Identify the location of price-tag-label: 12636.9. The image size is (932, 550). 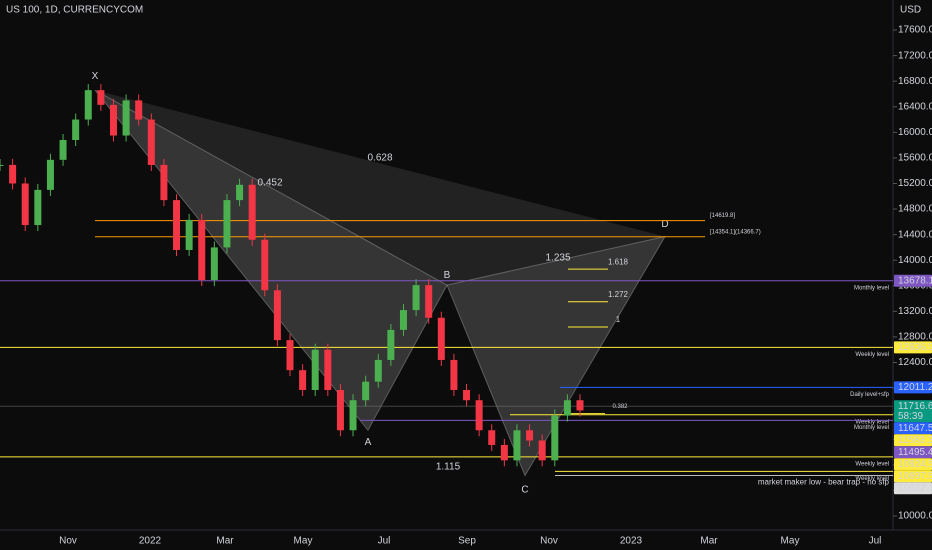
(915, 347).